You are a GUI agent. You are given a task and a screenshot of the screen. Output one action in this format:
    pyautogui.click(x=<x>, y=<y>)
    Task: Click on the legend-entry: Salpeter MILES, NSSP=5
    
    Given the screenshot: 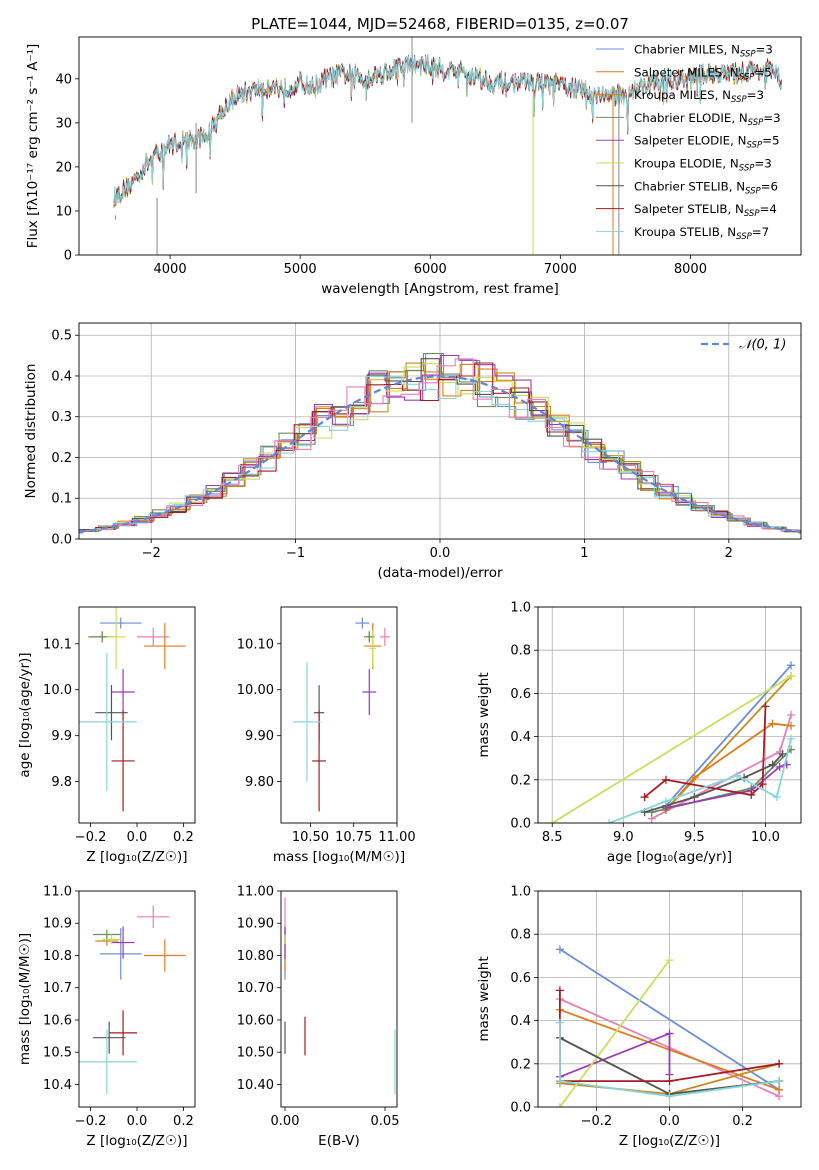 What is the action you would take?
    pyautogui.click(x=703, y=73)
    